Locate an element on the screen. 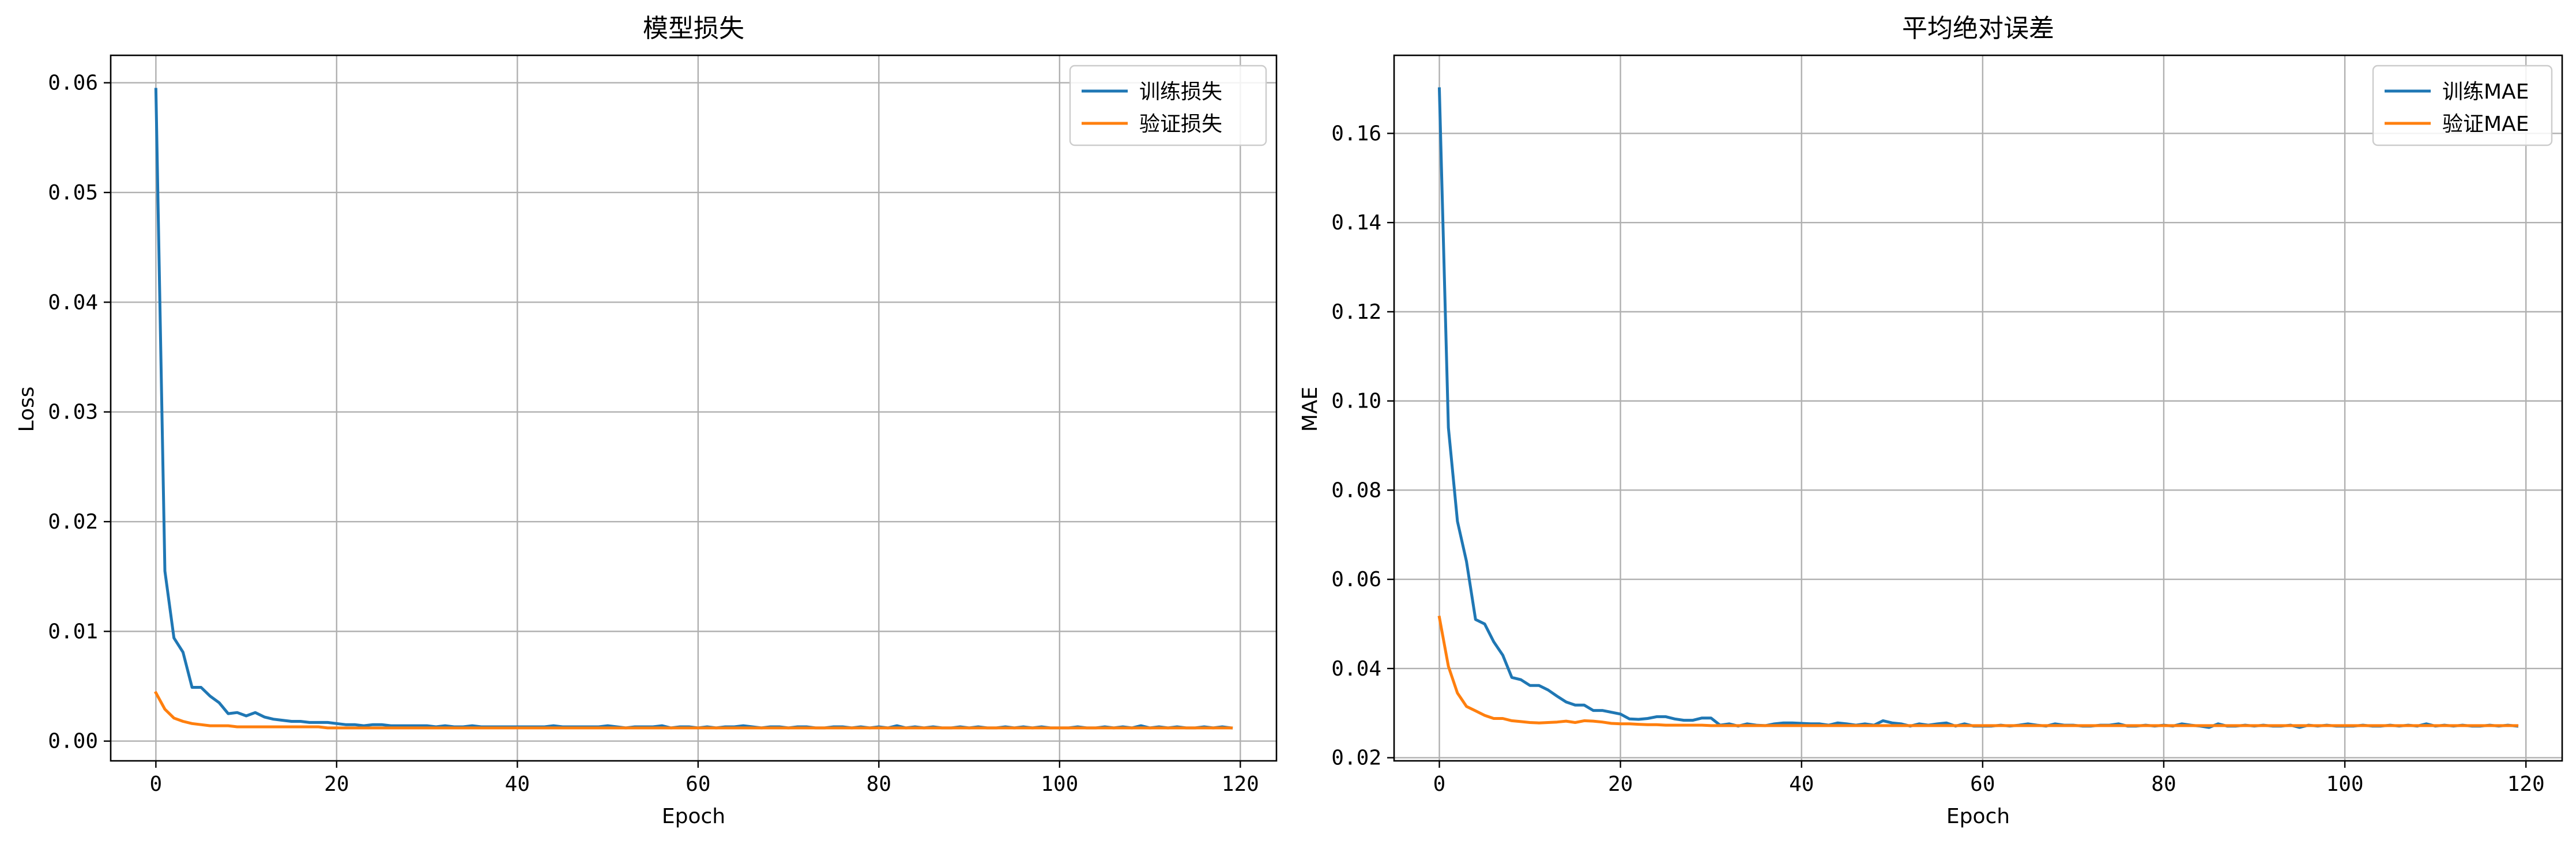 Image resolution: width=2576 pixels, height=845 pixels. chart-title: 模型损失 is located at coordinates (693, 28).